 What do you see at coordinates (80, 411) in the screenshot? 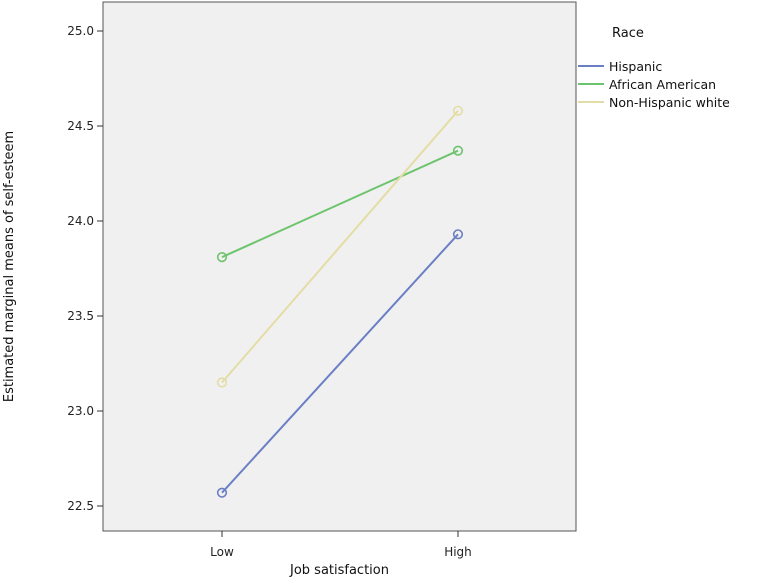
I see `y-tick-label: 23.0` at bounding box center [80, 411].